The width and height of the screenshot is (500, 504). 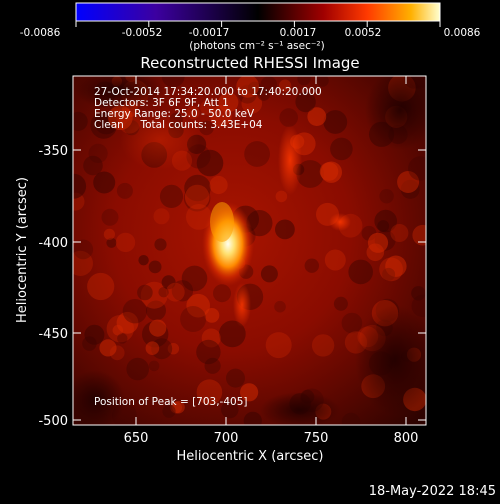 What do you see at coordinates (53, 243) in the screenshot?
I see `y-tick-label: -400` at bounding box center [53, 243].